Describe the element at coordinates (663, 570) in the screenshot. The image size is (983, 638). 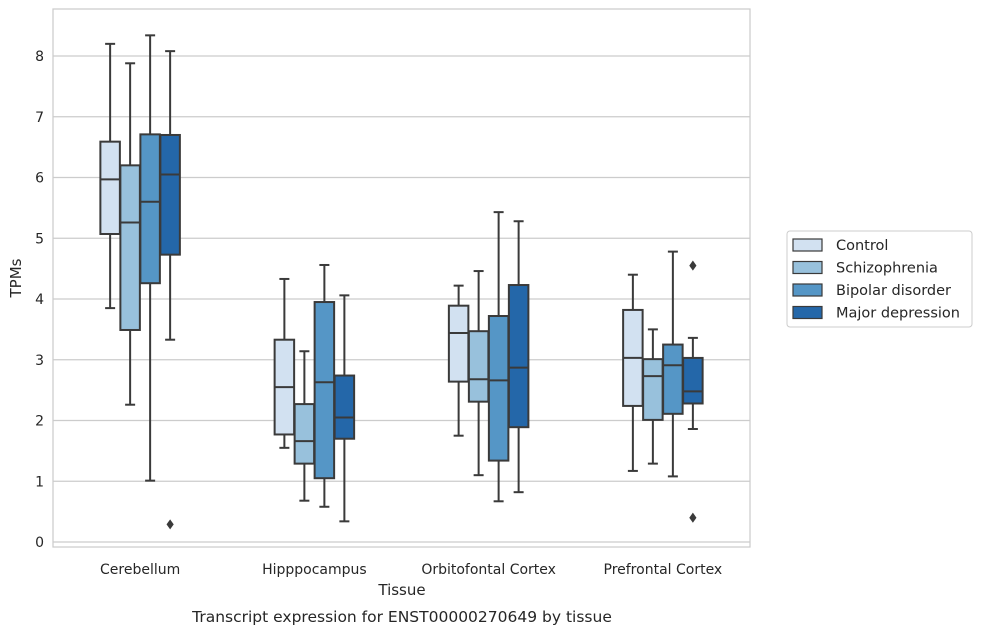
I see `x-tick-label: Prefrontal Cortex` at that location.